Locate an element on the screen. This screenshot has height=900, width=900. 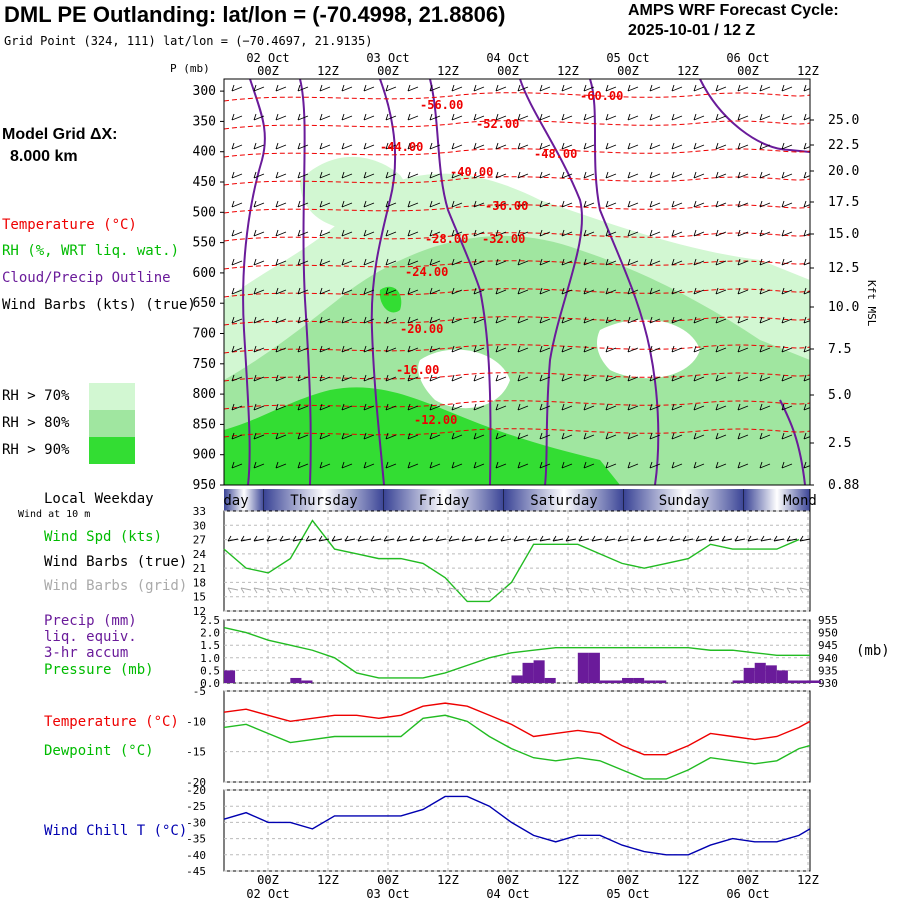
temperature-contour-label: -16.00 is located at coordinates (417, 370).